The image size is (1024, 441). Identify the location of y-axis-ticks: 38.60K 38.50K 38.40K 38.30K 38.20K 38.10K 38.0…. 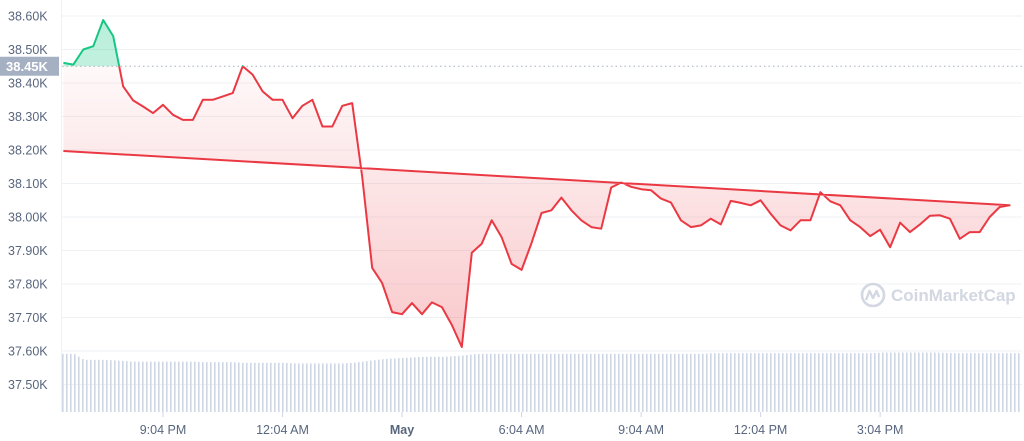
(28, 201).